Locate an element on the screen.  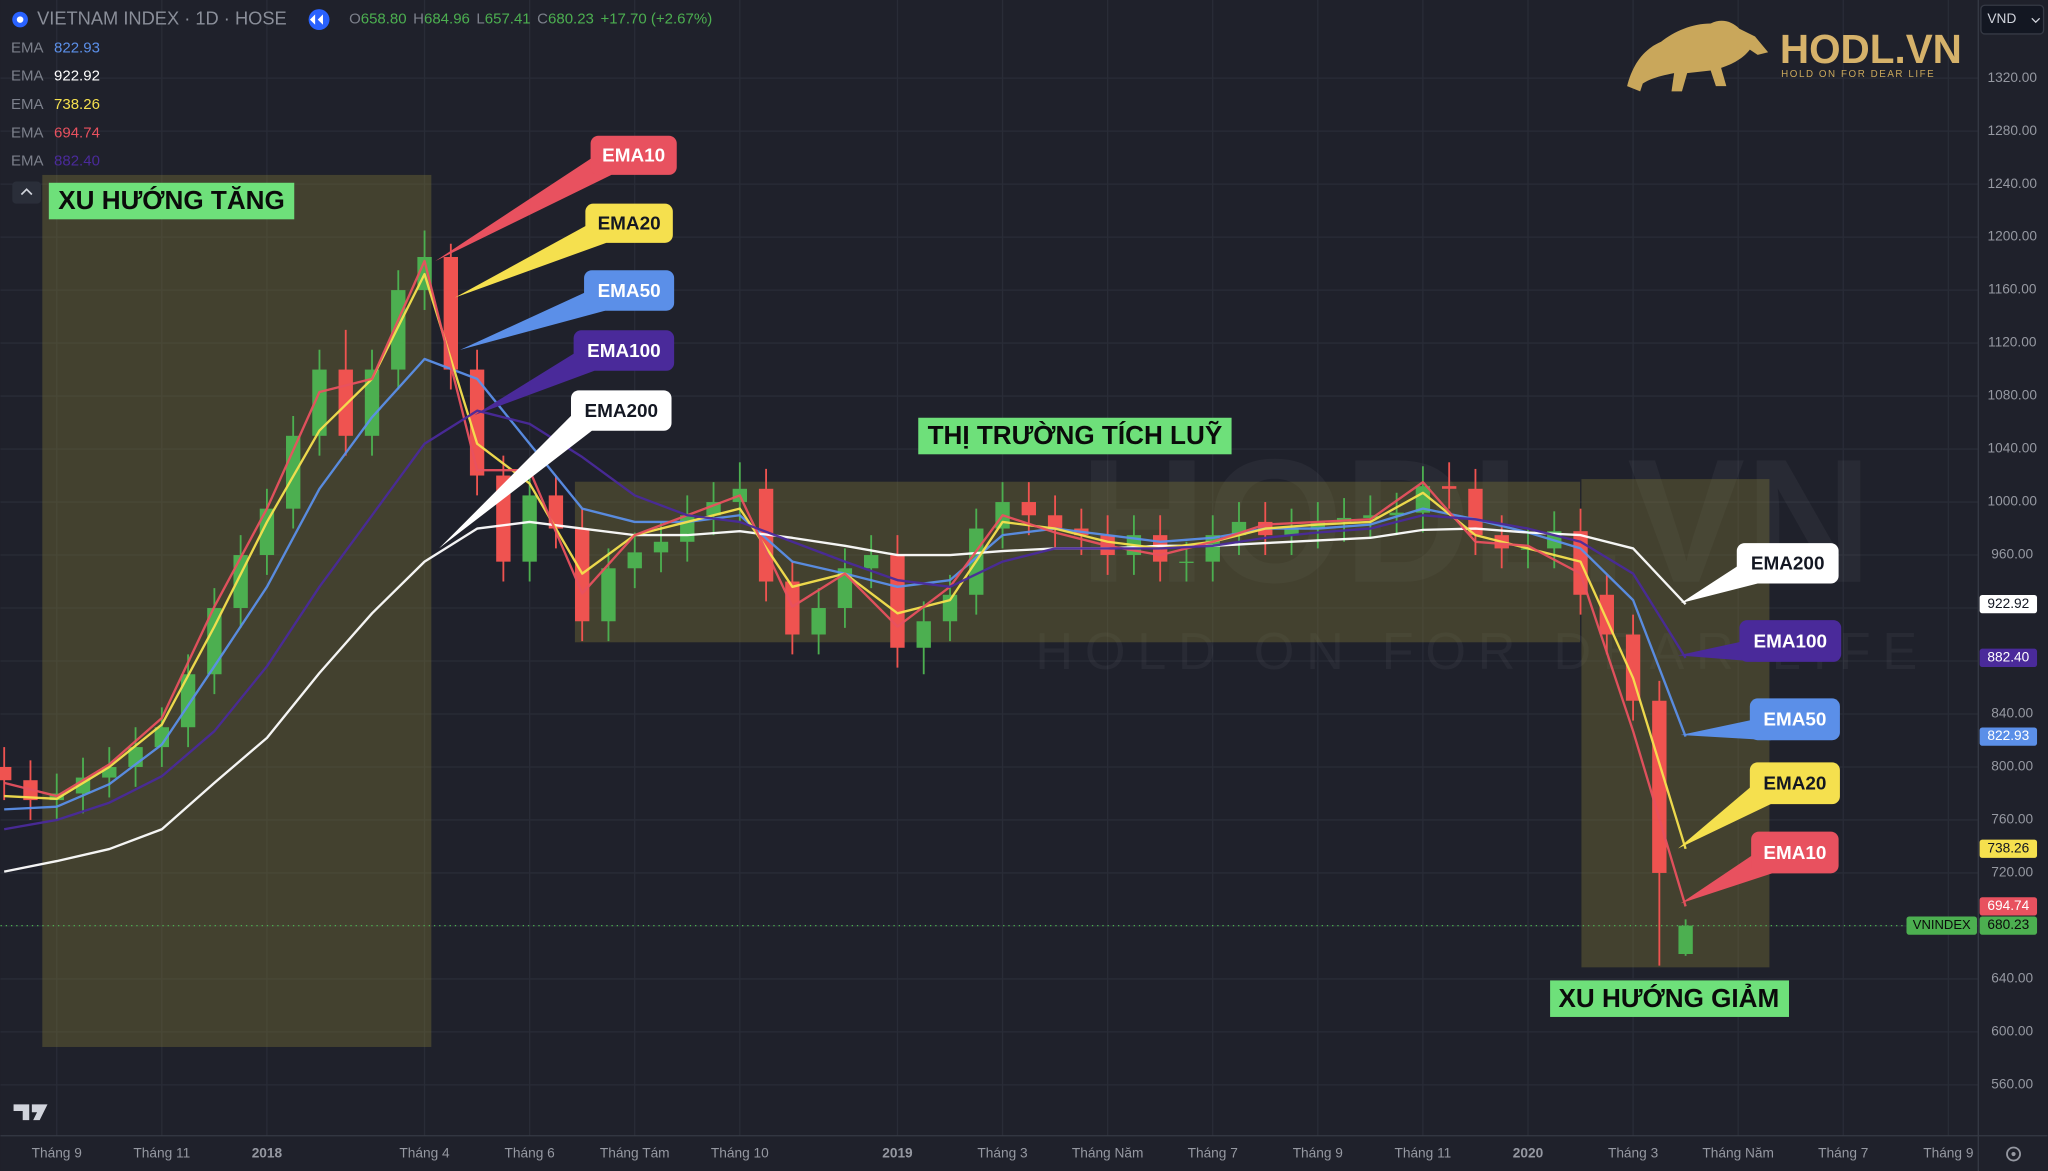
currency-caret is located at coordinates (2036, 20).